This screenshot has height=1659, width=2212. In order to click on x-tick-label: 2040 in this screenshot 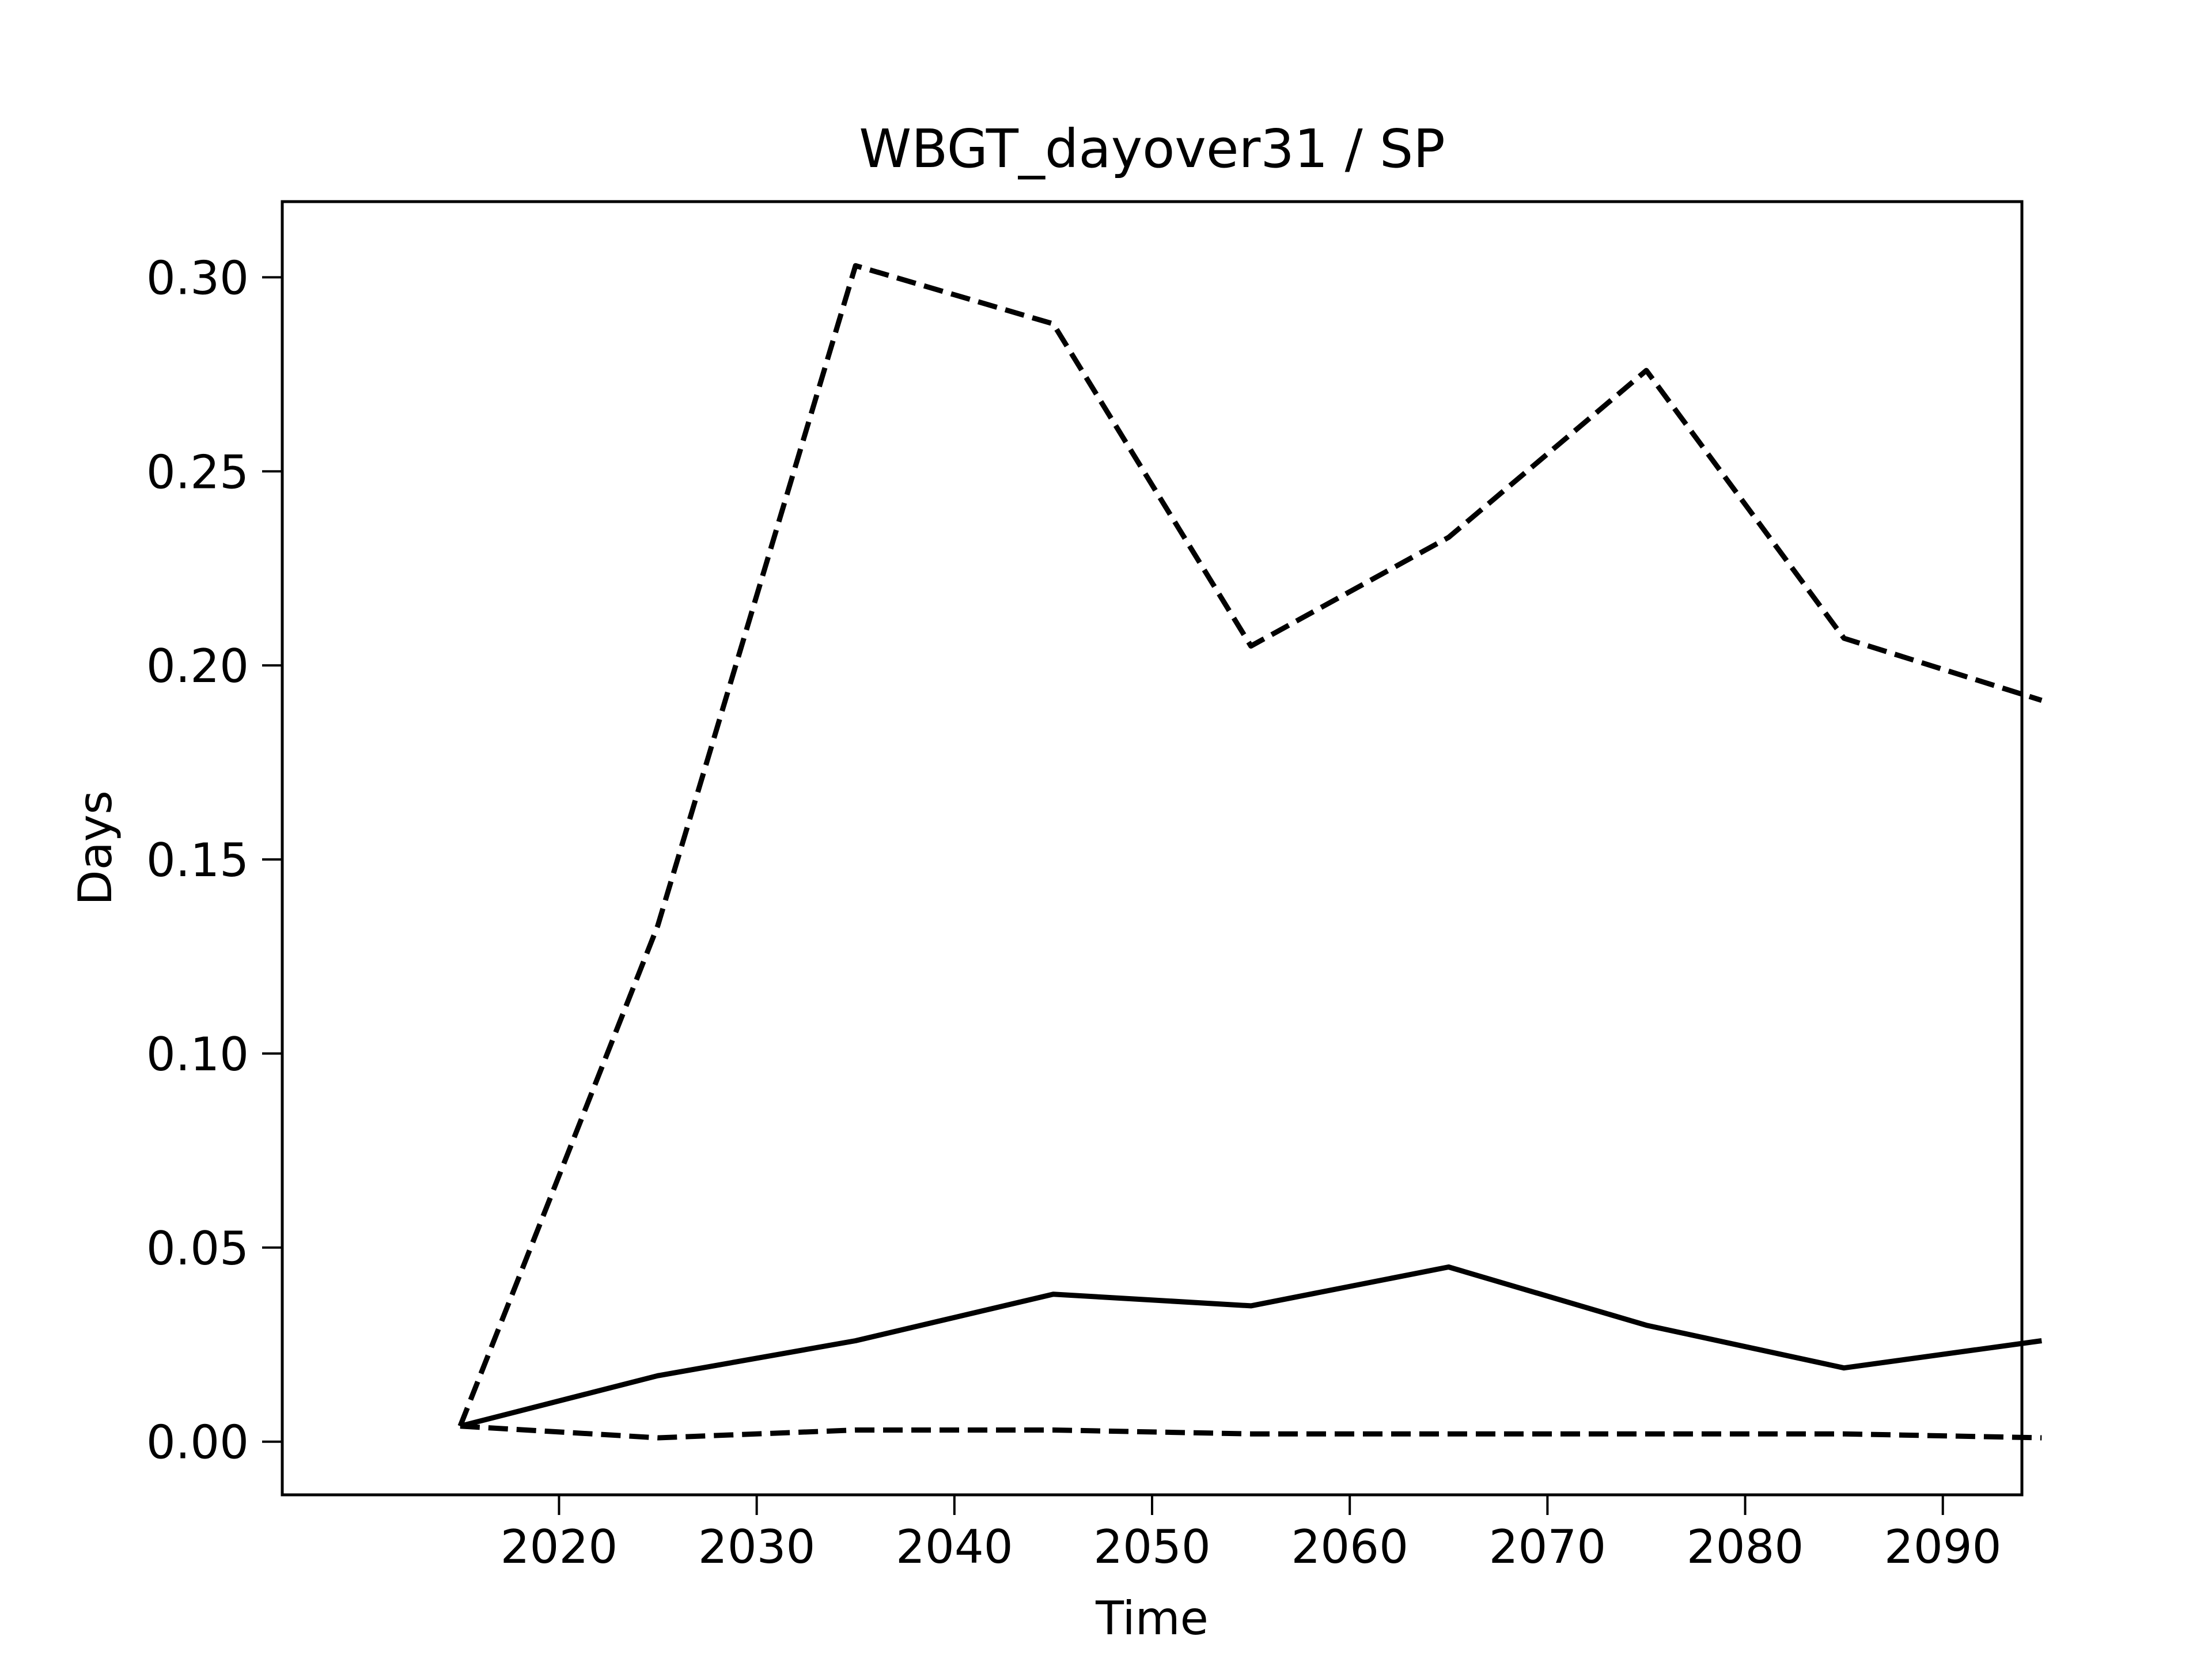, I will do `click(954, 1547)`.